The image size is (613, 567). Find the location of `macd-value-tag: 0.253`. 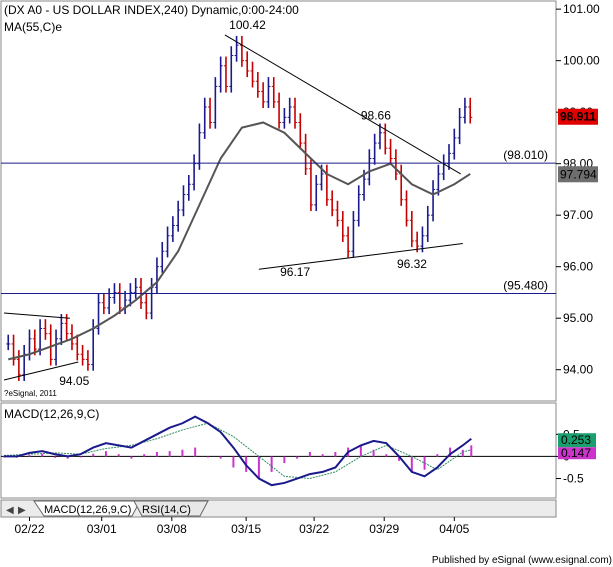

macd-value-tag: 0.253 is located at coordinates (577, 440).